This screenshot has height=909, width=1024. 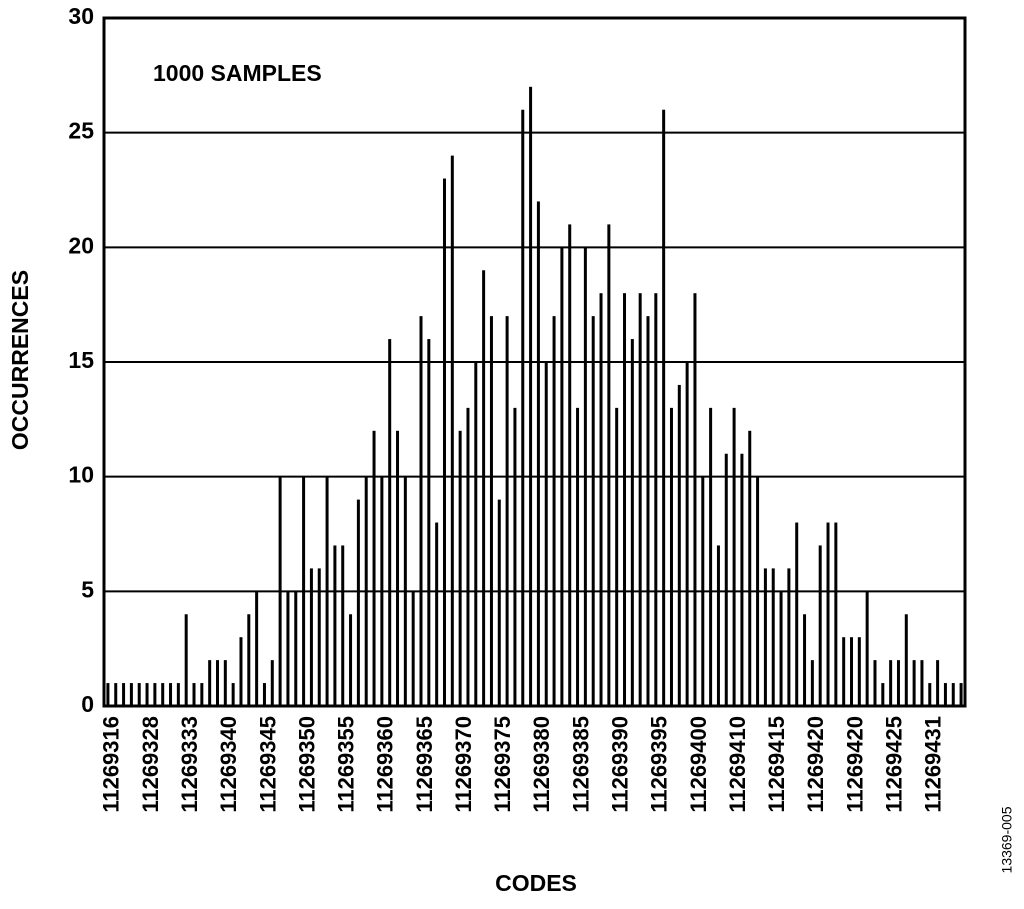 What do you see at coordinates (81, 475) in the screenshot?
I see `y-tick-label: 10` at bounding box center [81, 475].